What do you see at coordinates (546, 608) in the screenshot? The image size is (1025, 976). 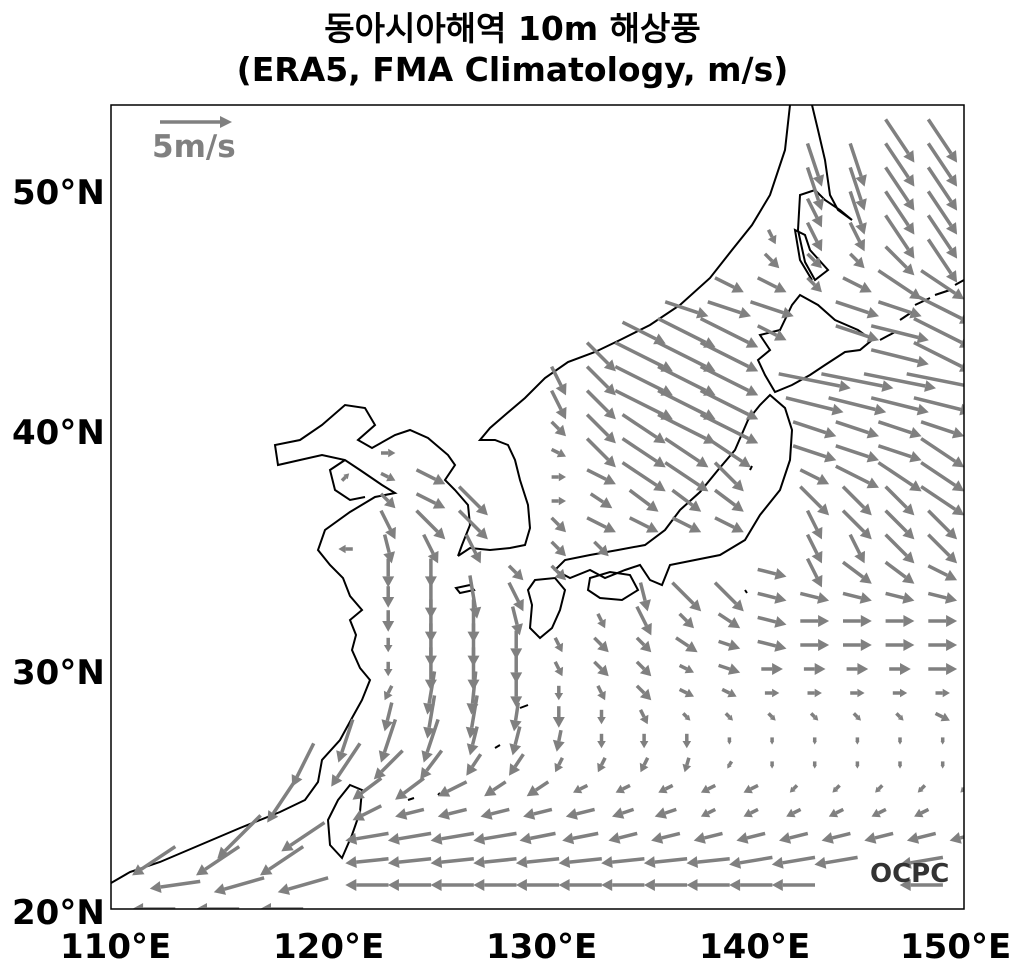 I see `kyushu-coastline` at bounding box center [546, 608].